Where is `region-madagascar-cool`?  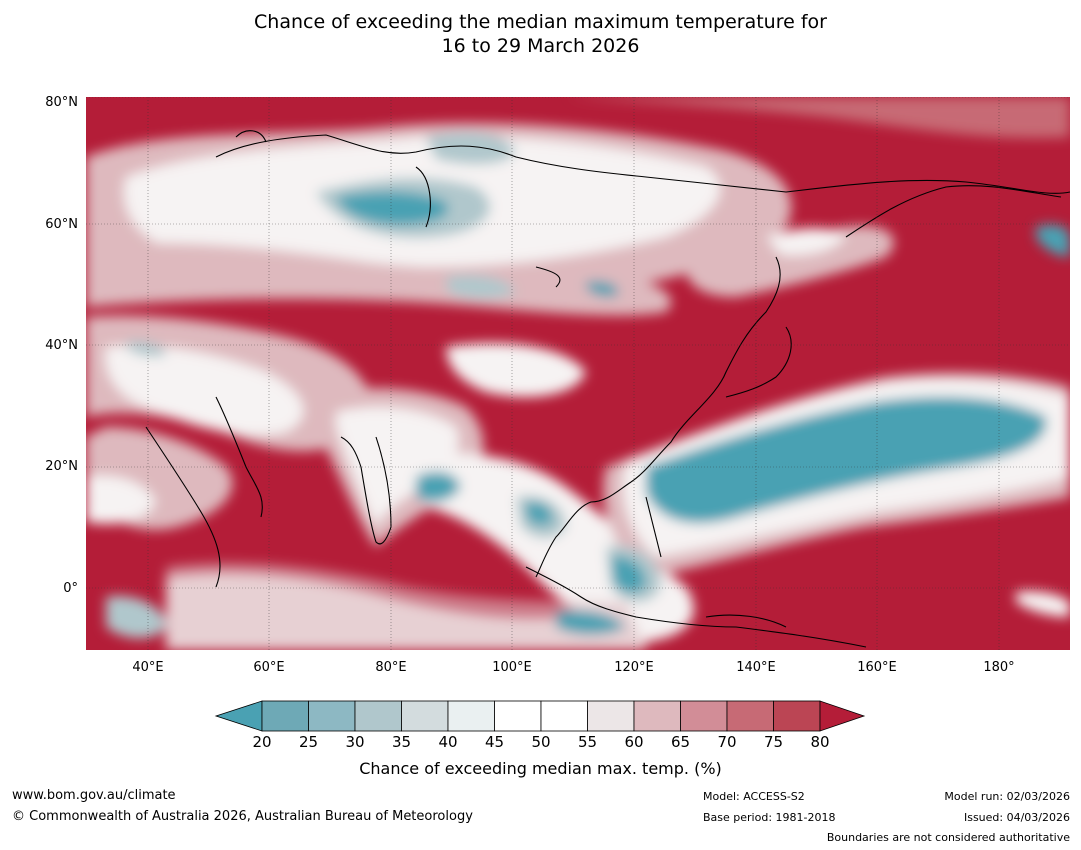 region-madagascar-cool is located at coordinates (136, 617).